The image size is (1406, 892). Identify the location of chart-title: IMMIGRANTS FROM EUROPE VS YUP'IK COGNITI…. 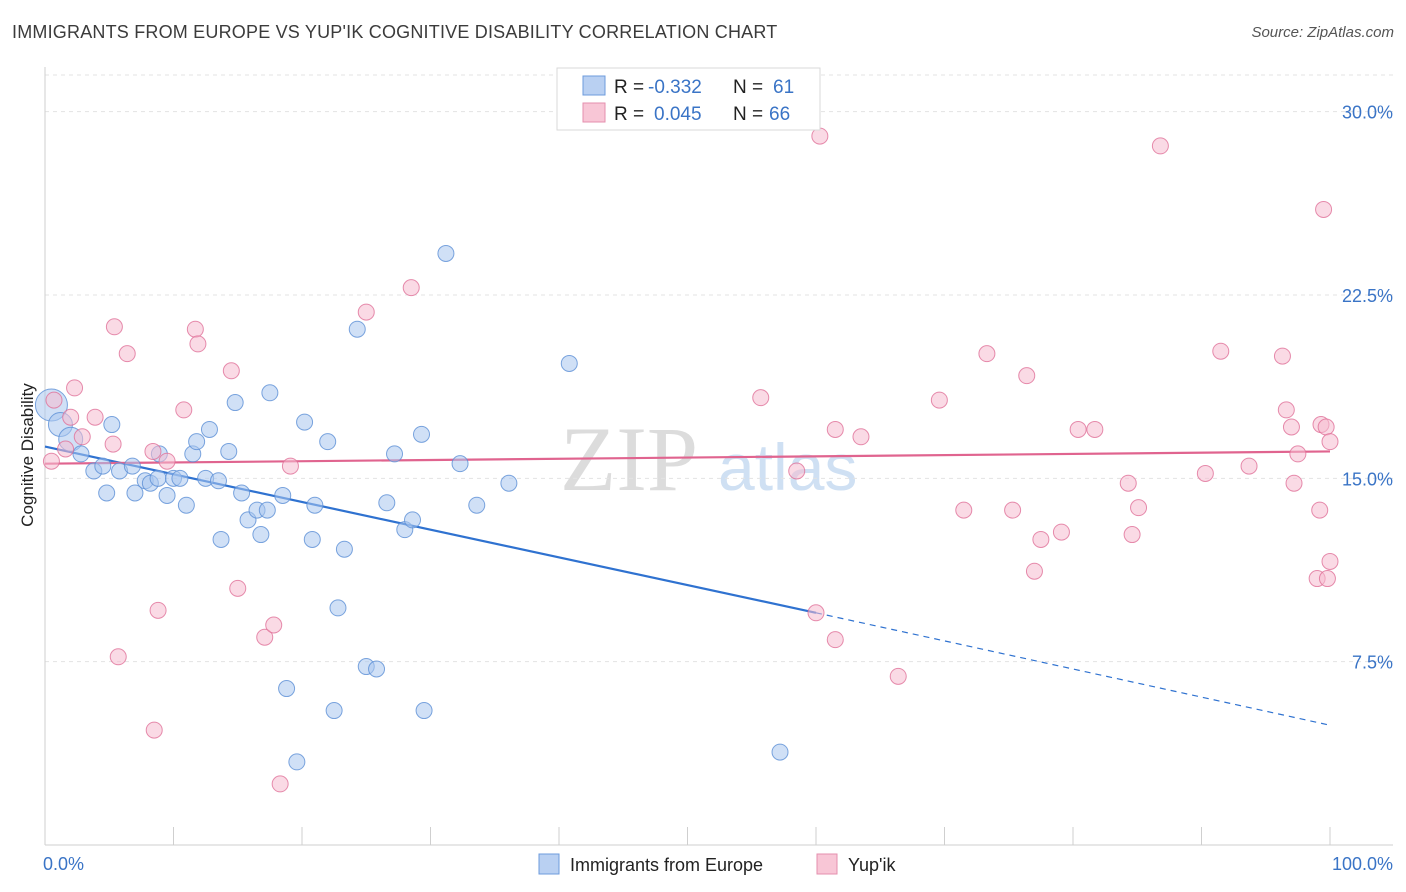
(395, 32).